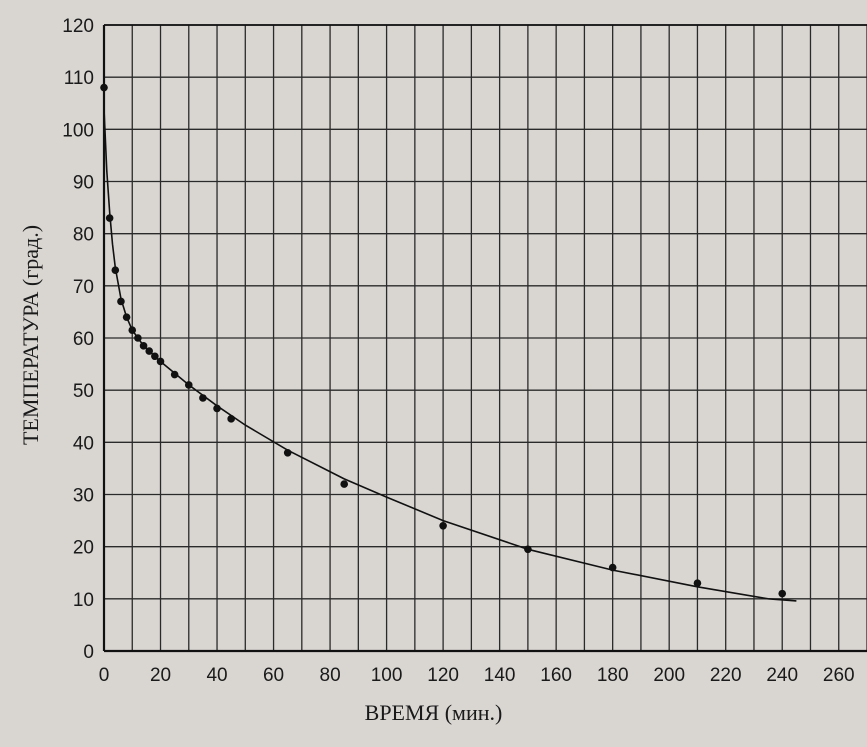  I want to click on y-tick-label: 100, so click(78, 130).